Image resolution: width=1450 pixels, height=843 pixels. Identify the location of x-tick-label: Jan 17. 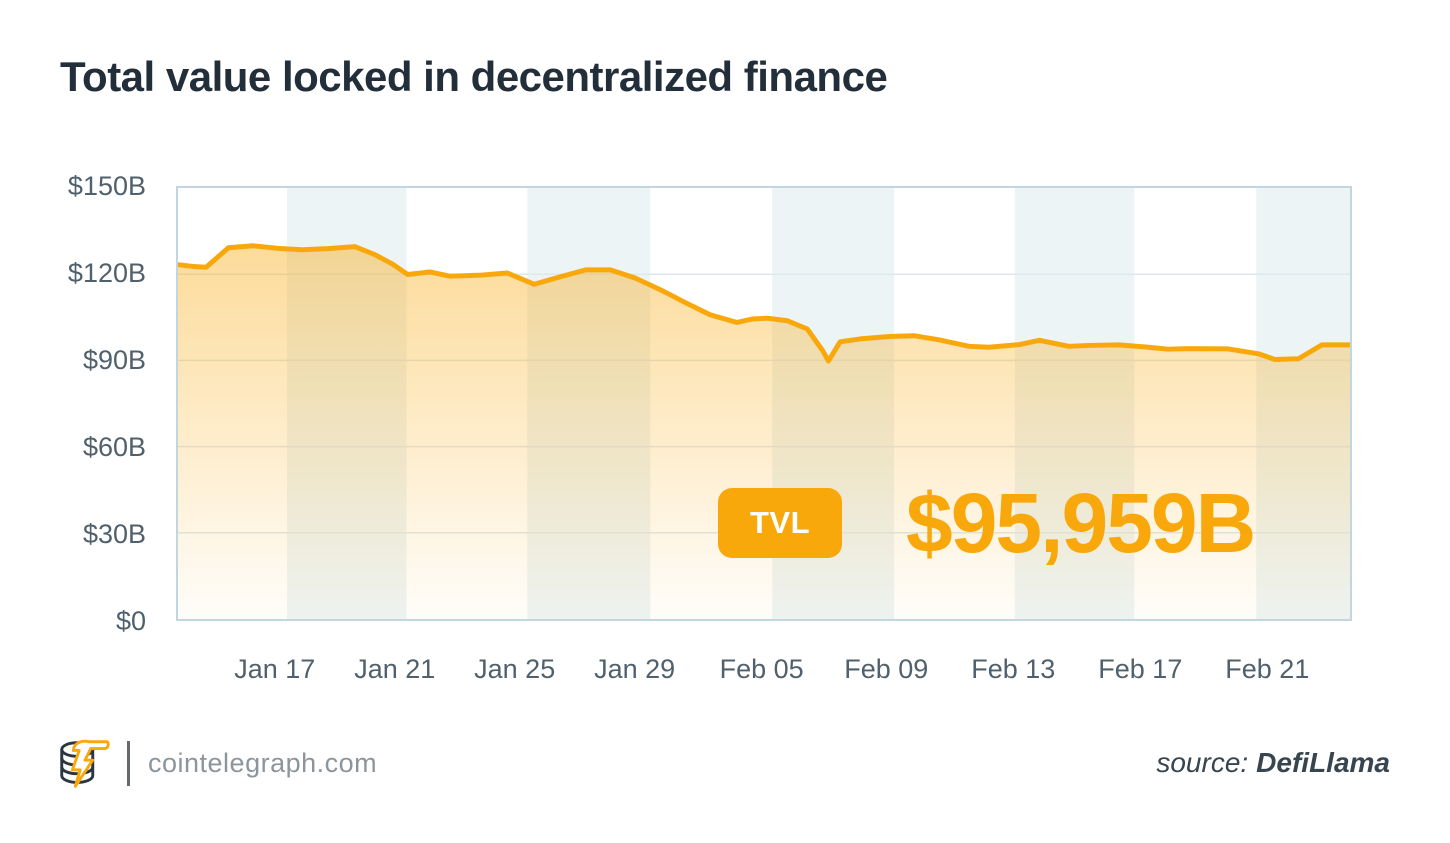
(275, 669).